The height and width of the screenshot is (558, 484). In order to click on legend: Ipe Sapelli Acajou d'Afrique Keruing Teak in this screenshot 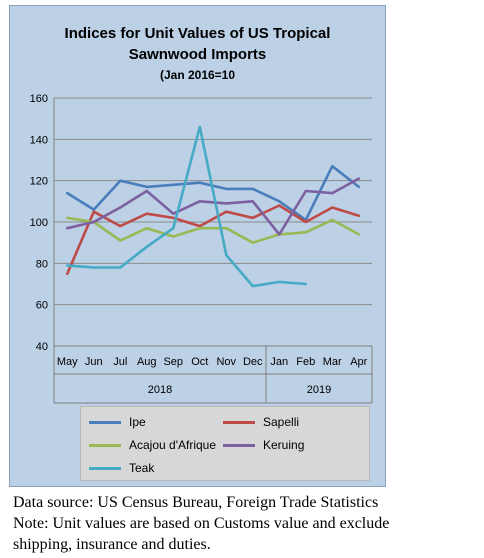, I will do `click(225, 443)`.